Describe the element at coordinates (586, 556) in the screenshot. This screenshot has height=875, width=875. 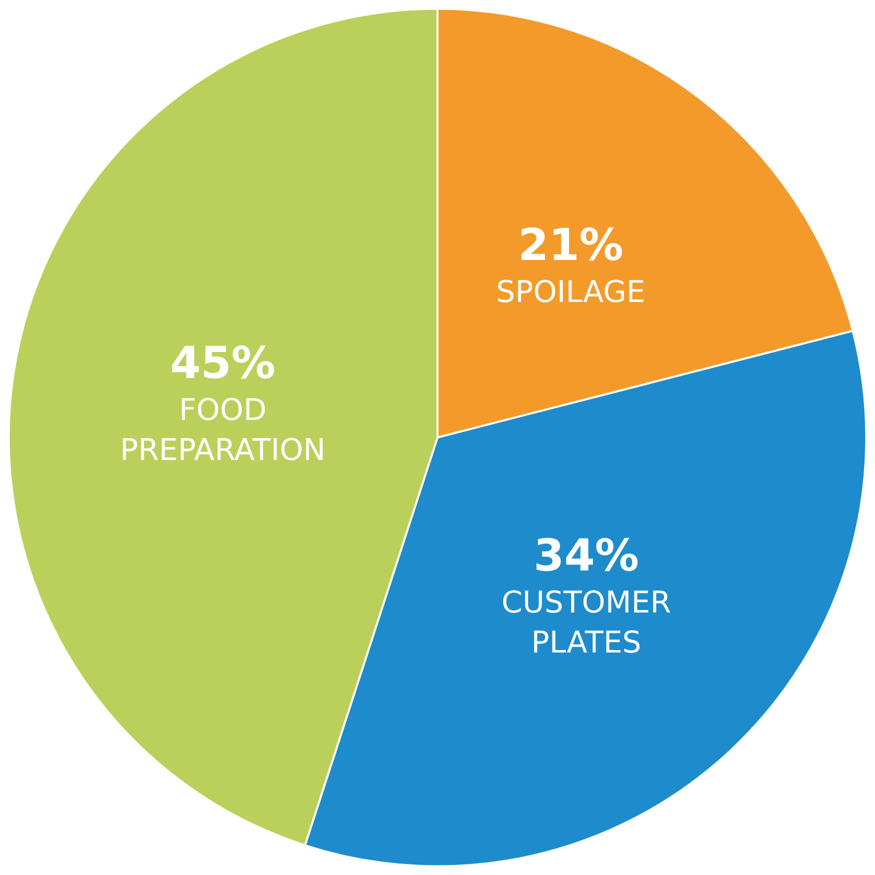
I see `data-label: 34%` at that location.